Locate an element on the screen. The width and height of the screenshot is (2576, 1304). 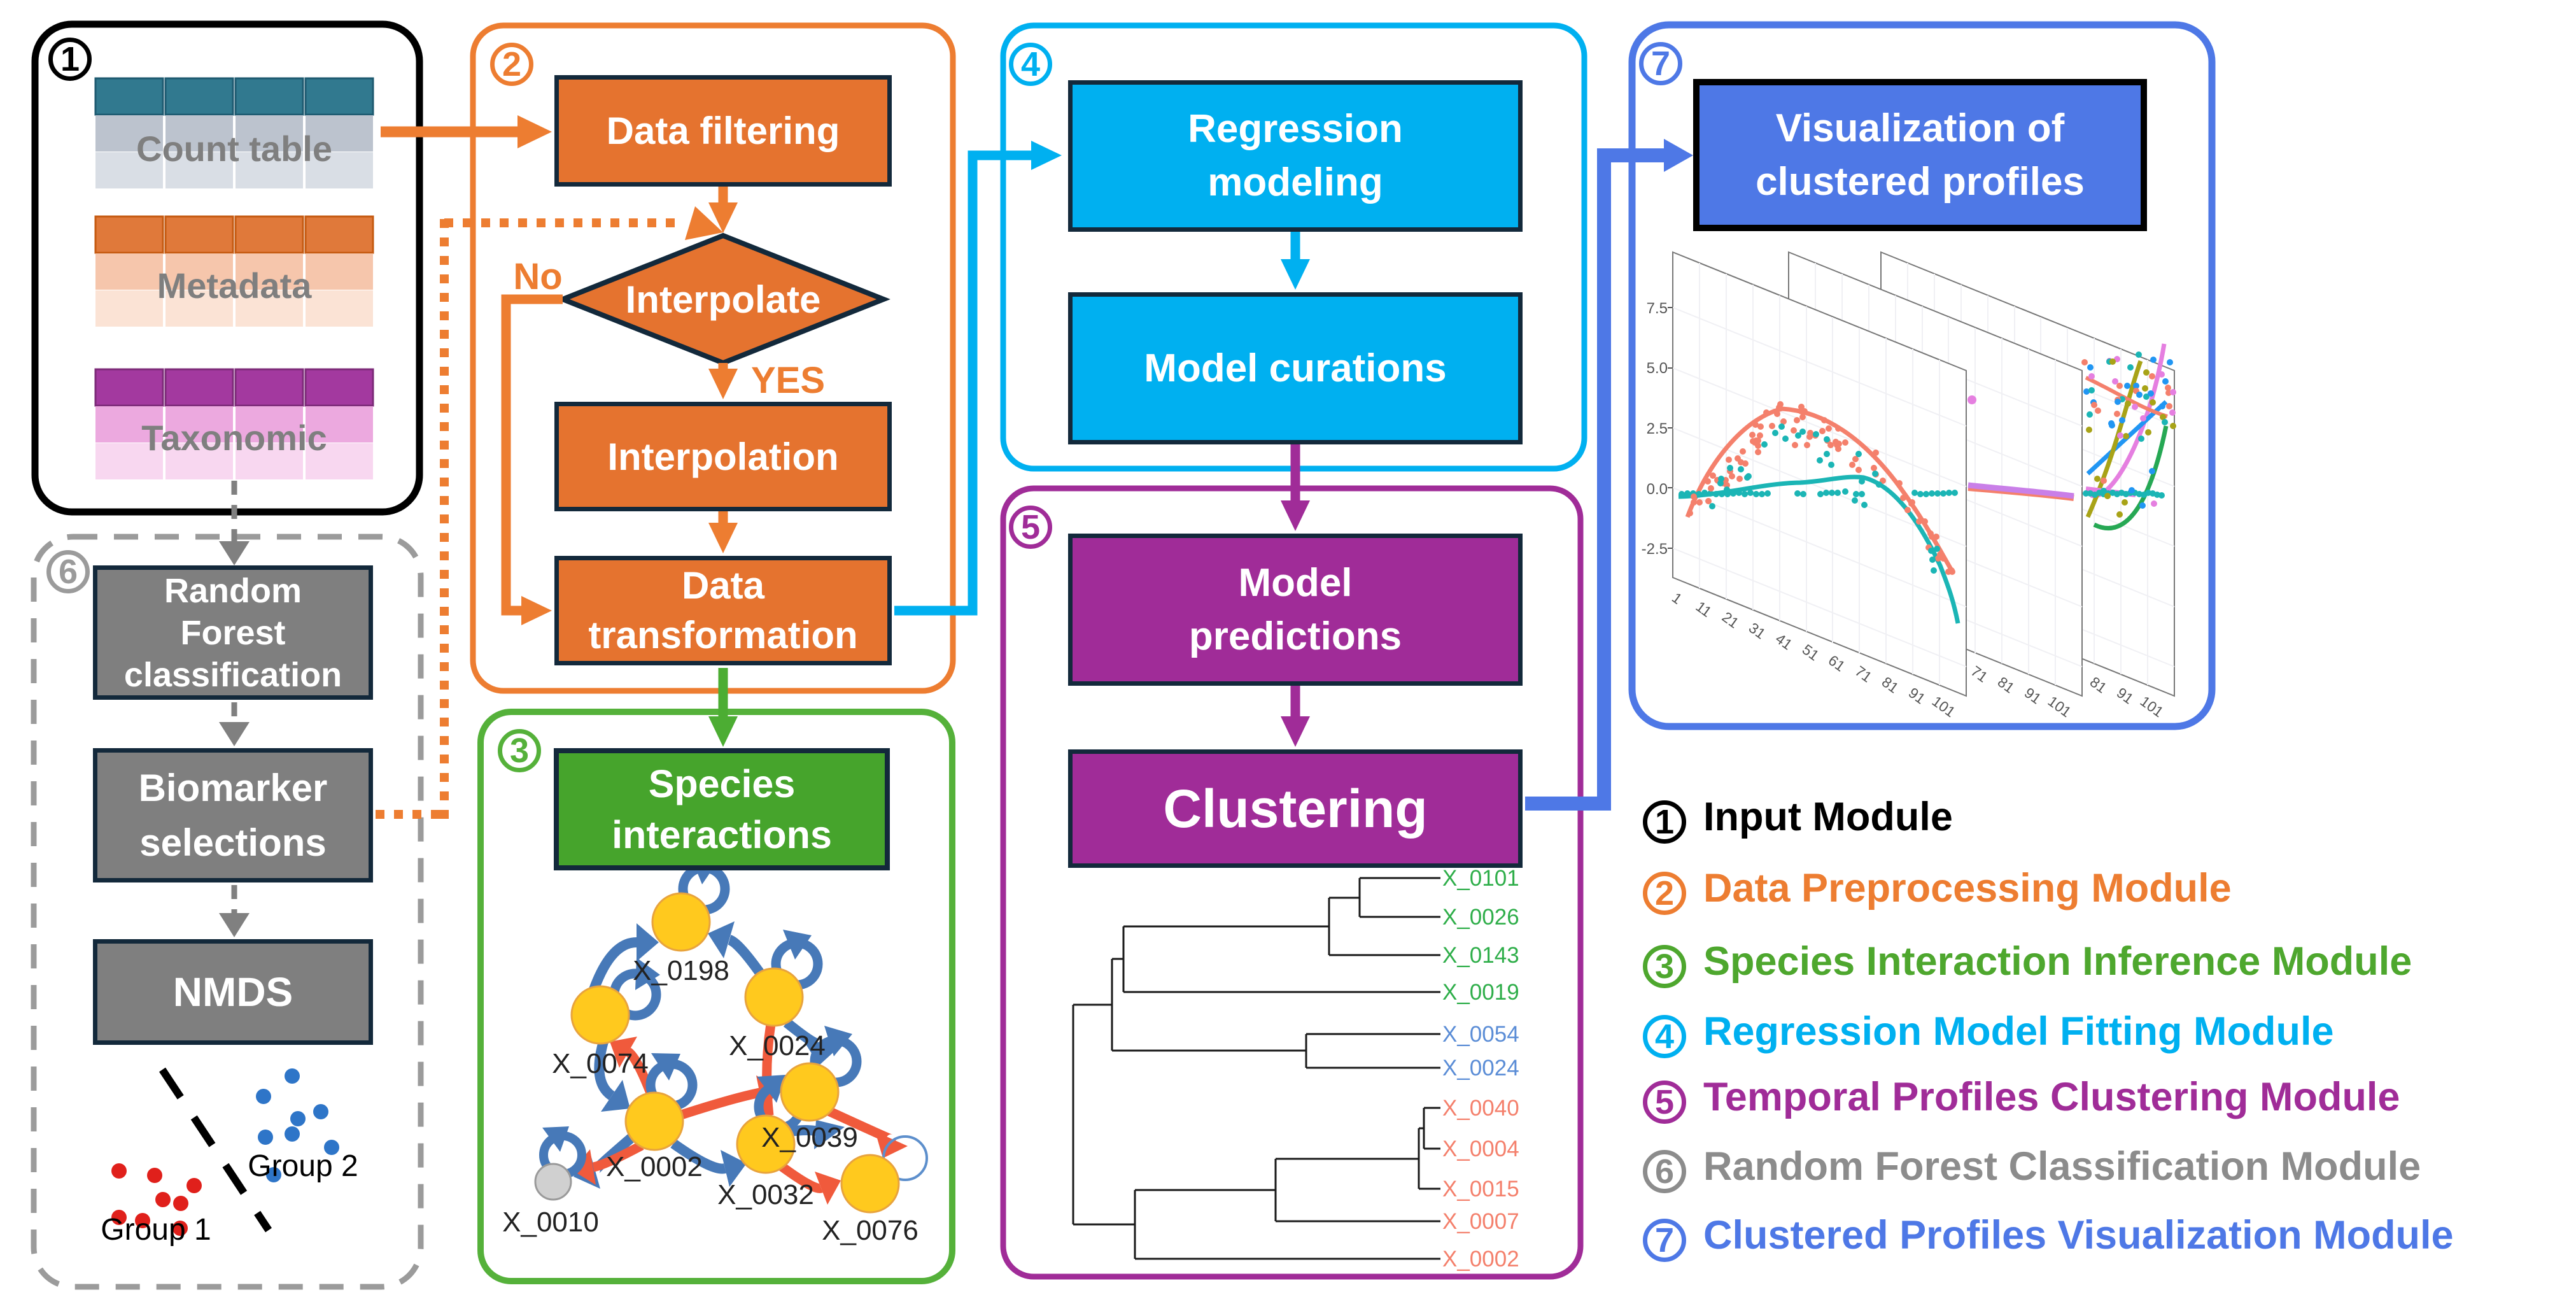
svg-text: X_0002 is located at coordinates (1481, 1259).